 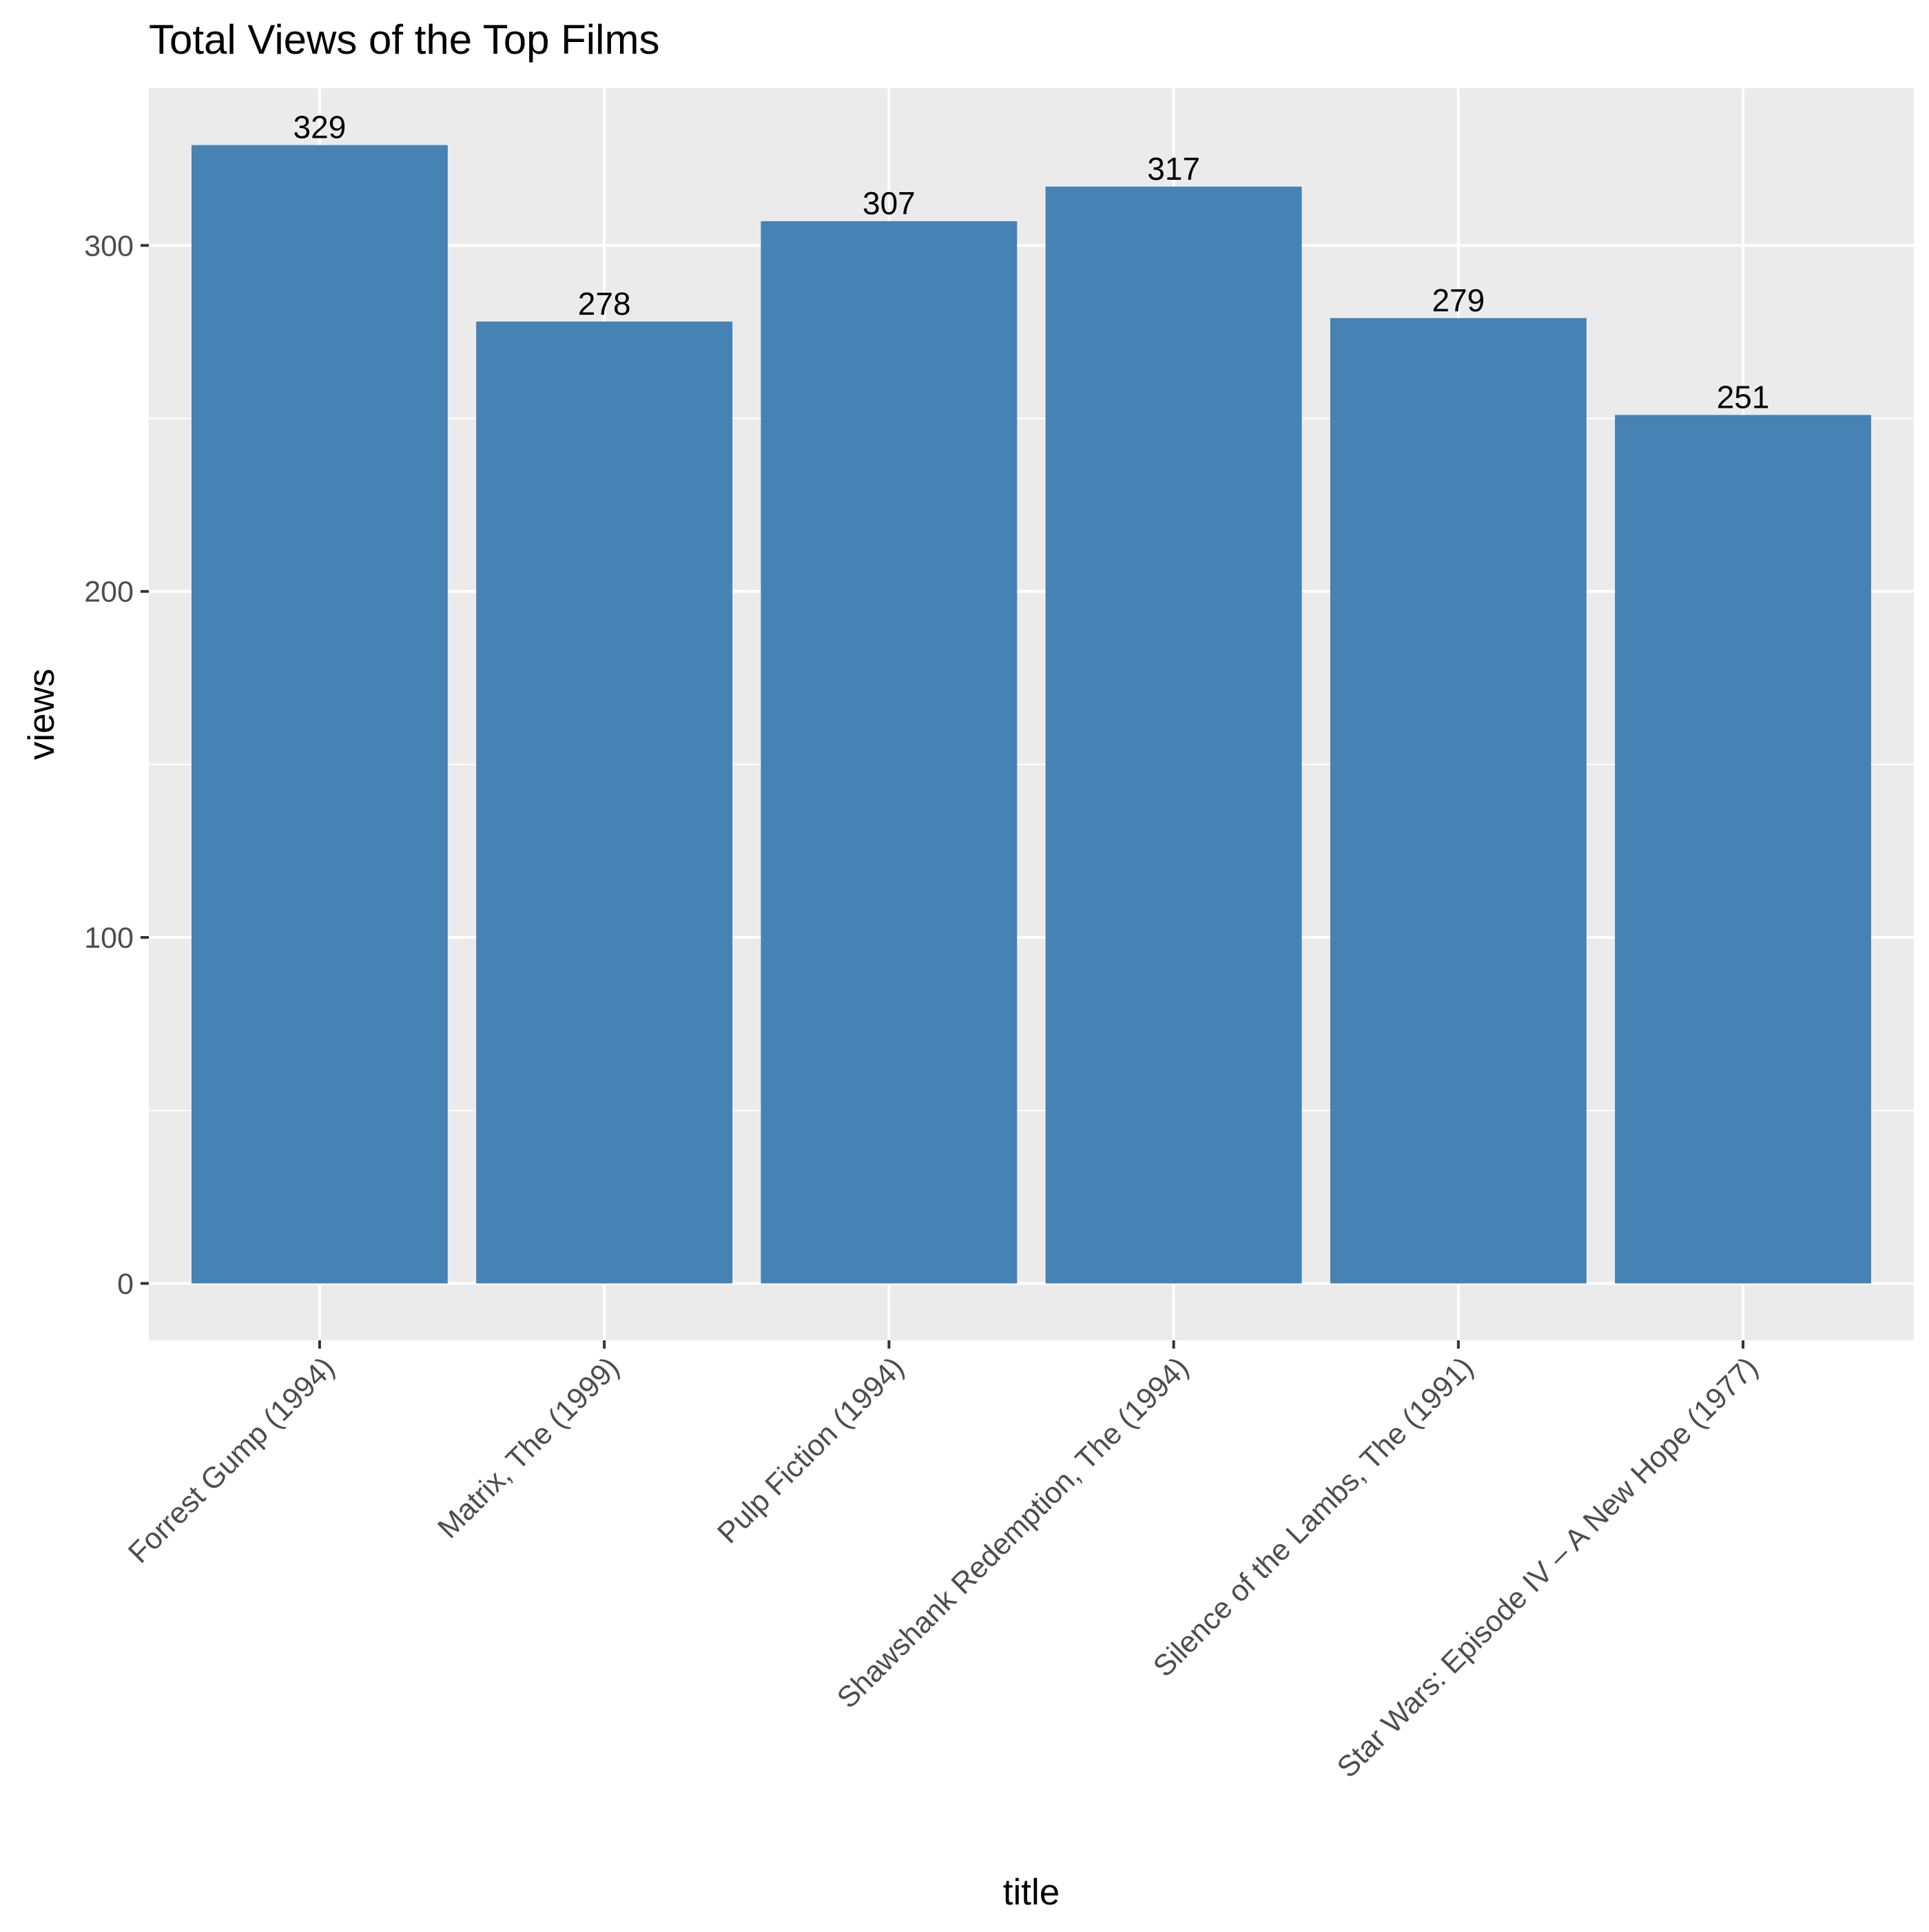 What do you see at coordinates (1031, 1892) in the screenshot?
I see `x-axis-title: title` at bounding box center [1031, 1892].